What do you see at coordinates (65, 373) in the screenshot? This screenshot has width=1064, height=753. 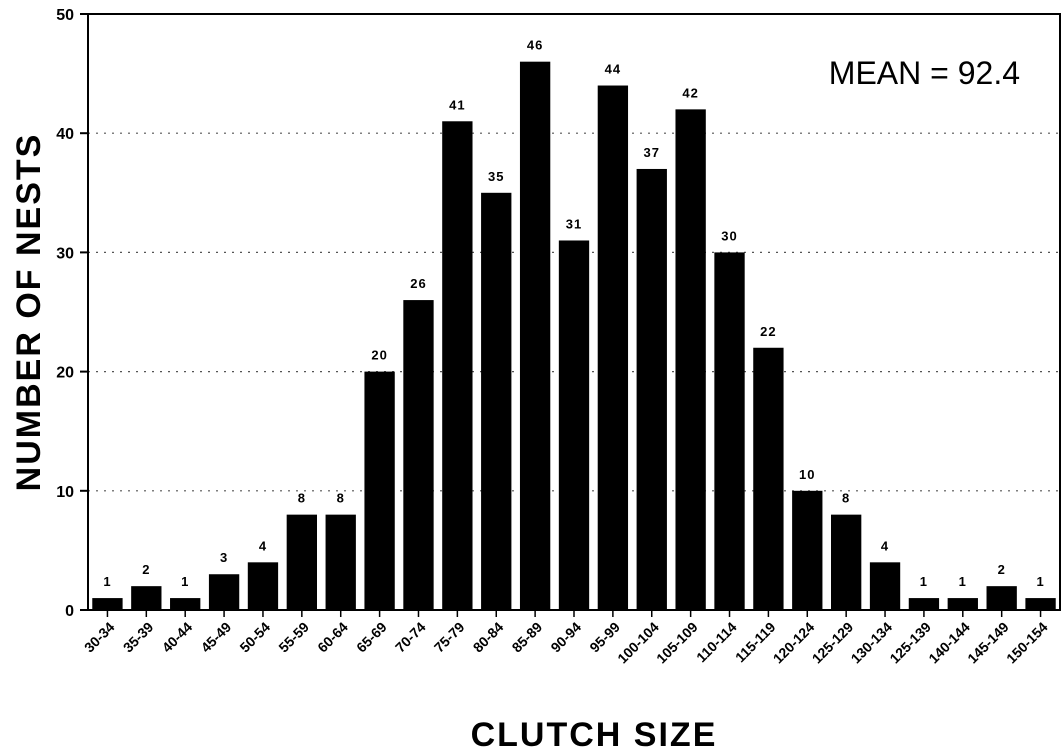 I see `y-tick-label: 20` at bounding box center [65, 373].